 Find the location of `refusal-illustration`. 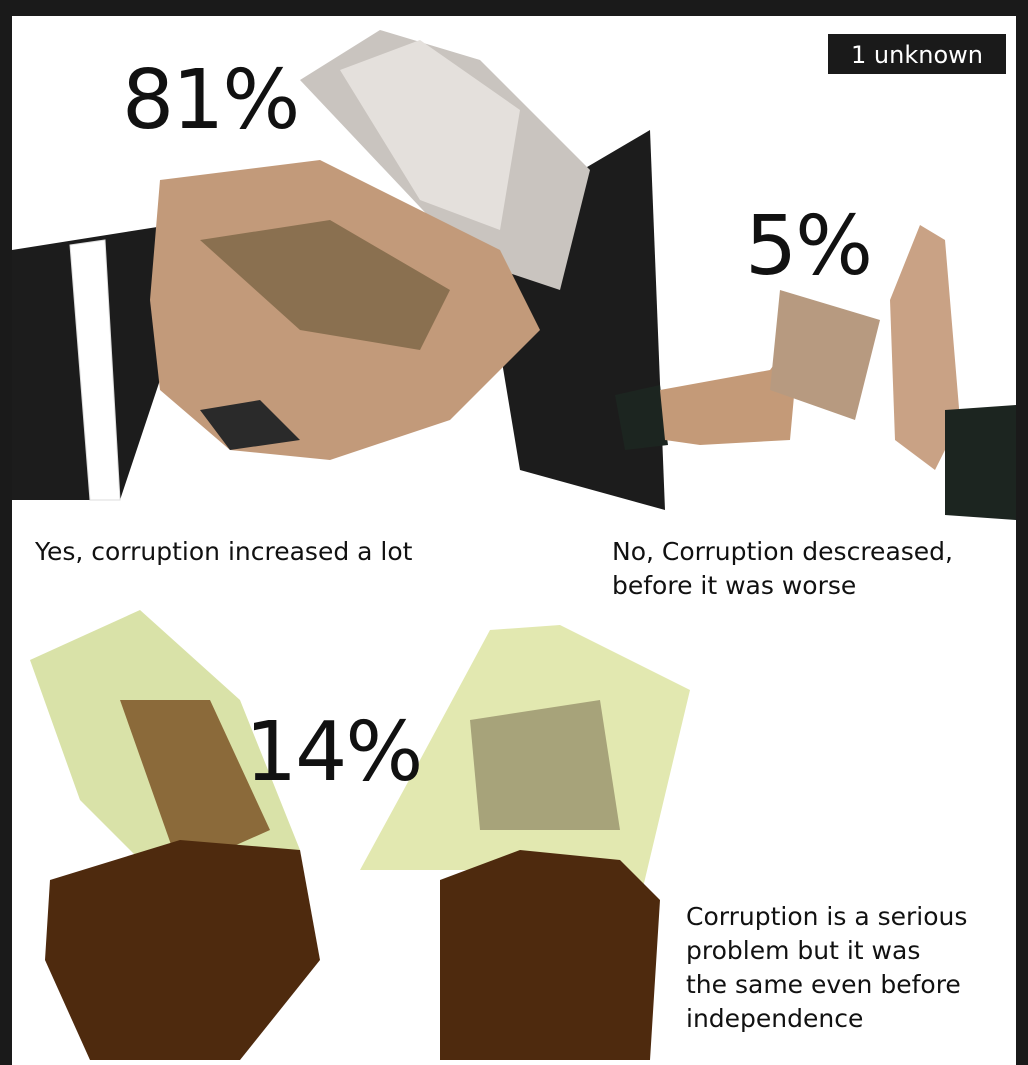

refusal-illustration is located at coordinates (815, 372).